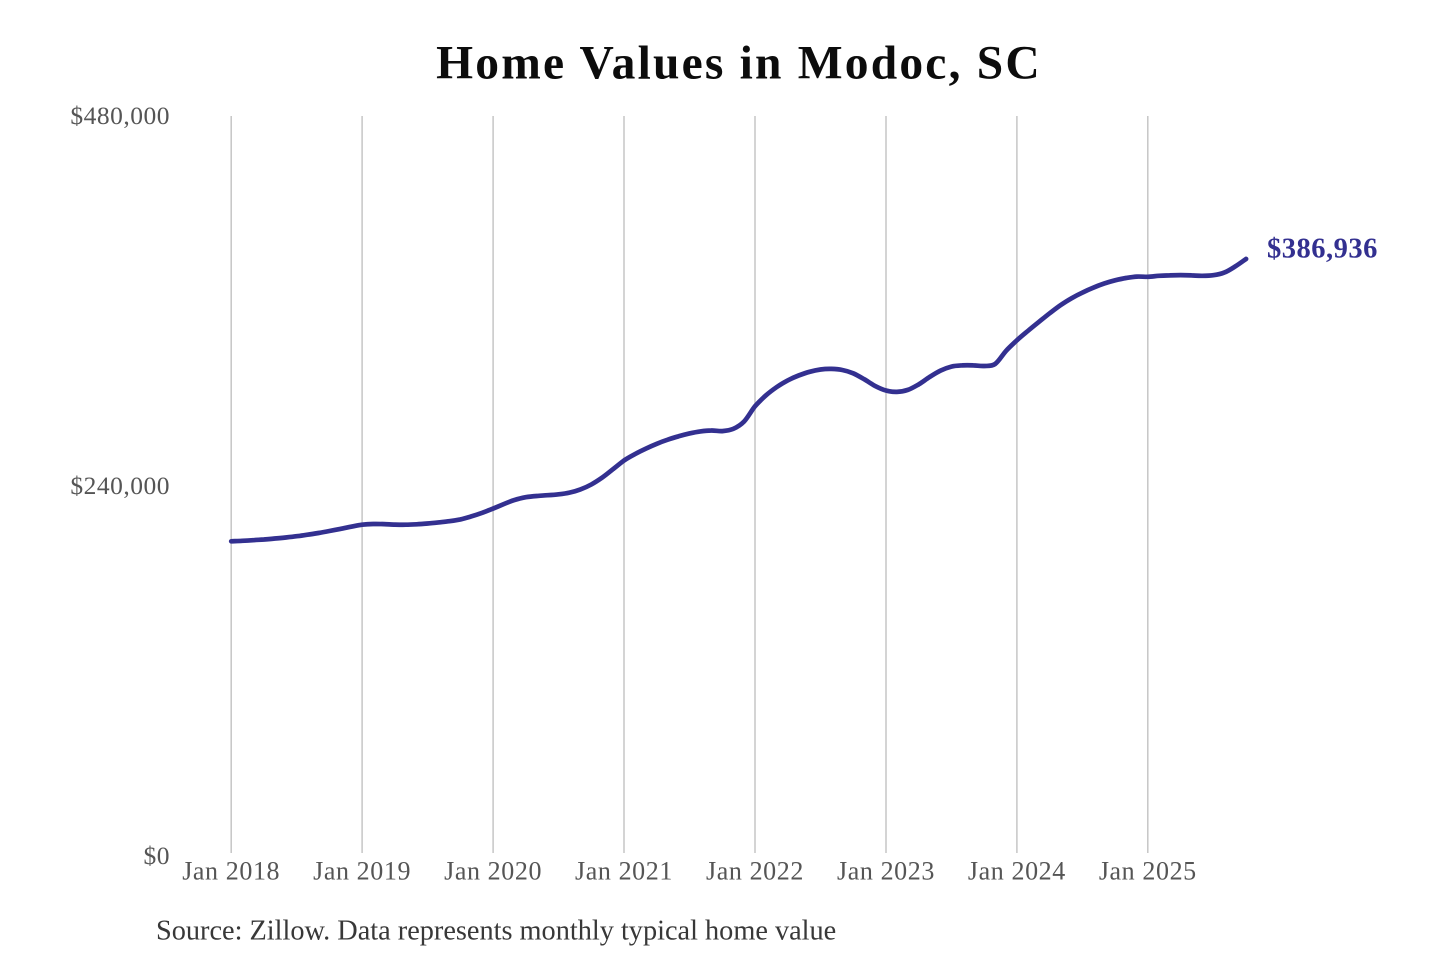  What do you see at coordinates (624, 871) in the screenshot?
I see `svg-text: Jan 2021` at bounding box center [624, 871].